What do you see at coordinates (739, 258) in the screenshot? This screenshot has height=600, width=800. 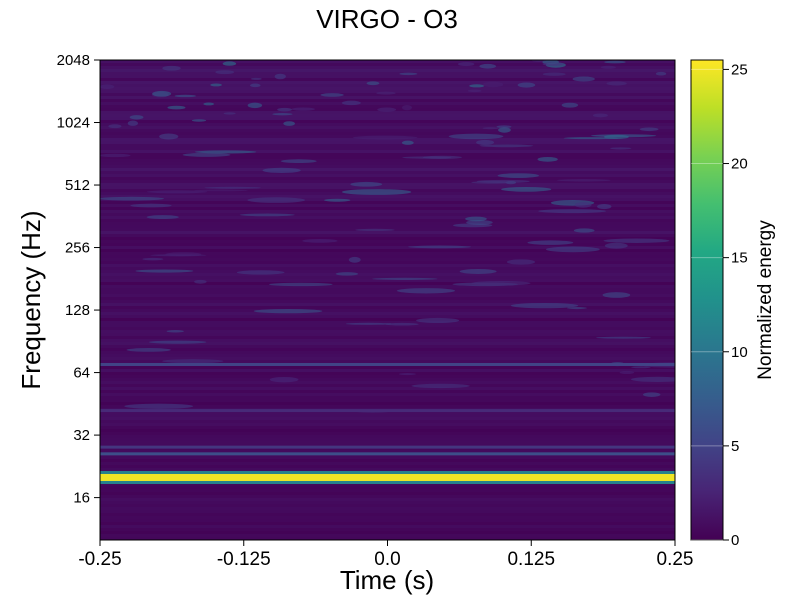 I see `colorbar-tick-label: 15` at bounding box center [739, 258].